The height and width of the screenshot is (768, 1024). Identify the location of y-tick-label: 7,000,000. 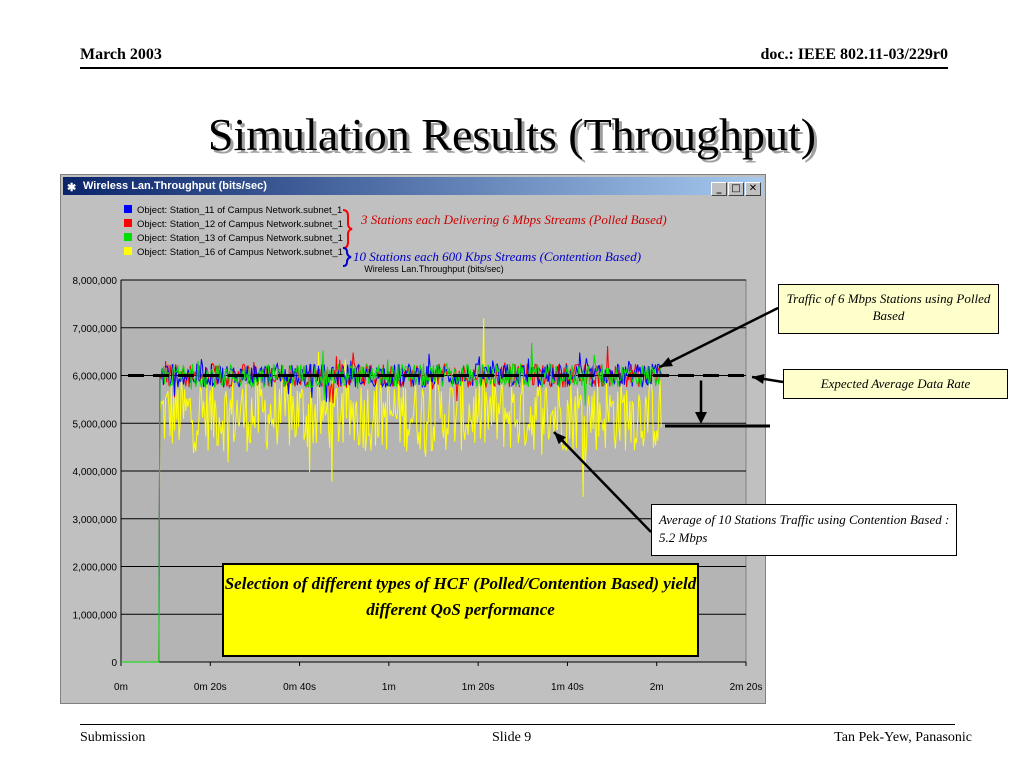
(95, 329).